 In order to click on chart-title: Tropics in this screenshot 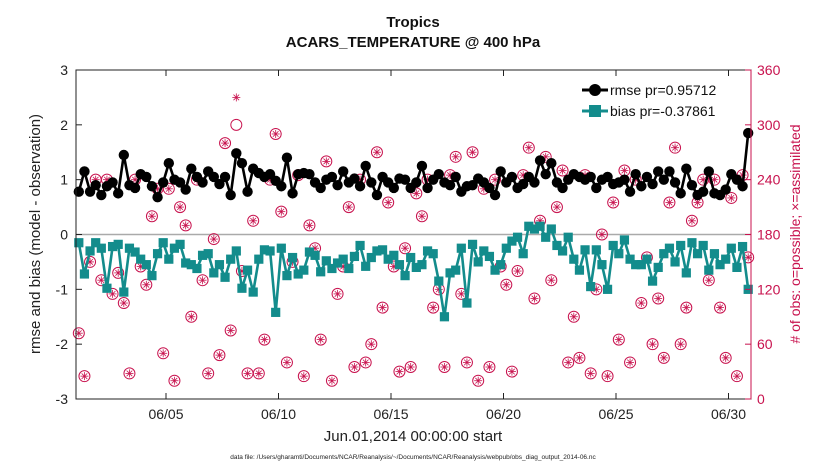, I will do `click(412, 22)`.